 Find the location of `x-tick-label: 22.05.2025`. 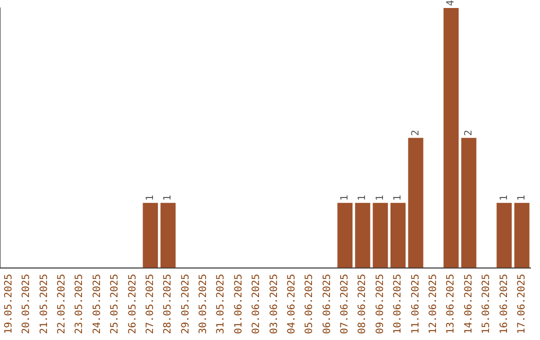

x-tick-label: 22.05.2025 is located at coordinates (62, 304).